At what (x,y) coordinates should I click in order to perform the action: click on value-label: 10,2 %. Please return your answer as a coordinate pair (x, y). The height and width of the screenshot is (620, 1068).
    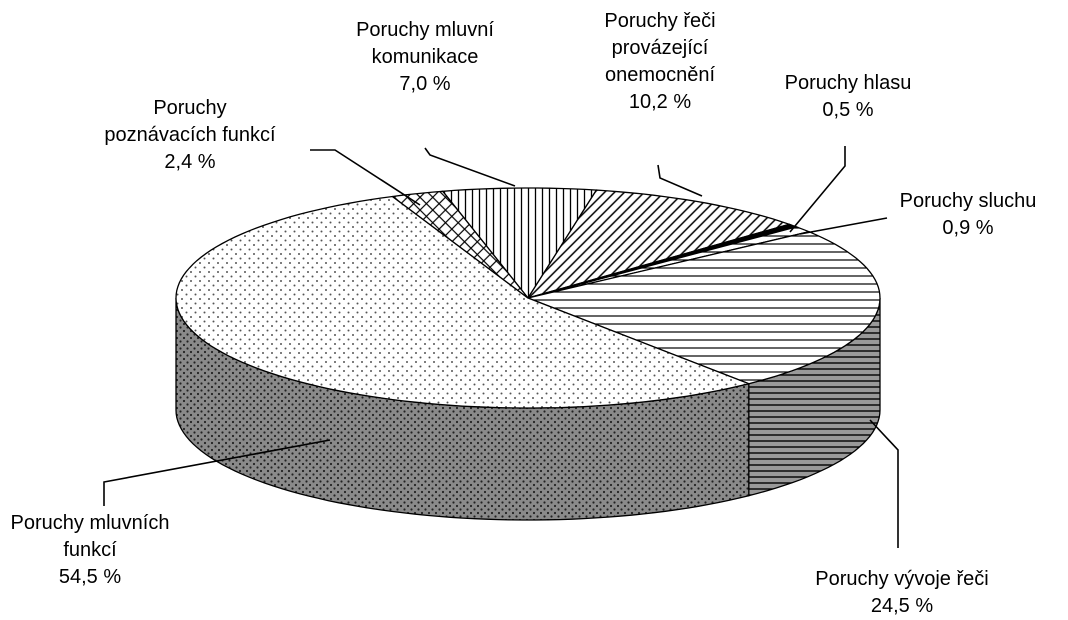
    Looking at the image, I should click on (660, 102).